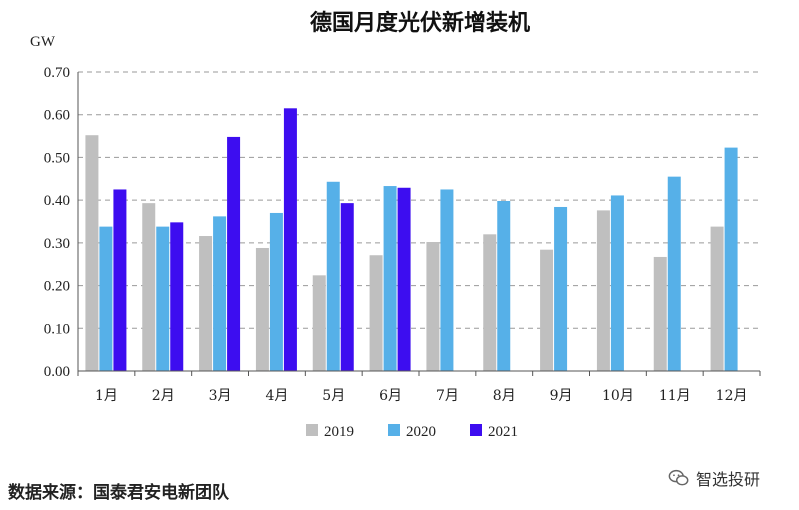  I want to click on y-axis-unit: GW, so click(43, 42).